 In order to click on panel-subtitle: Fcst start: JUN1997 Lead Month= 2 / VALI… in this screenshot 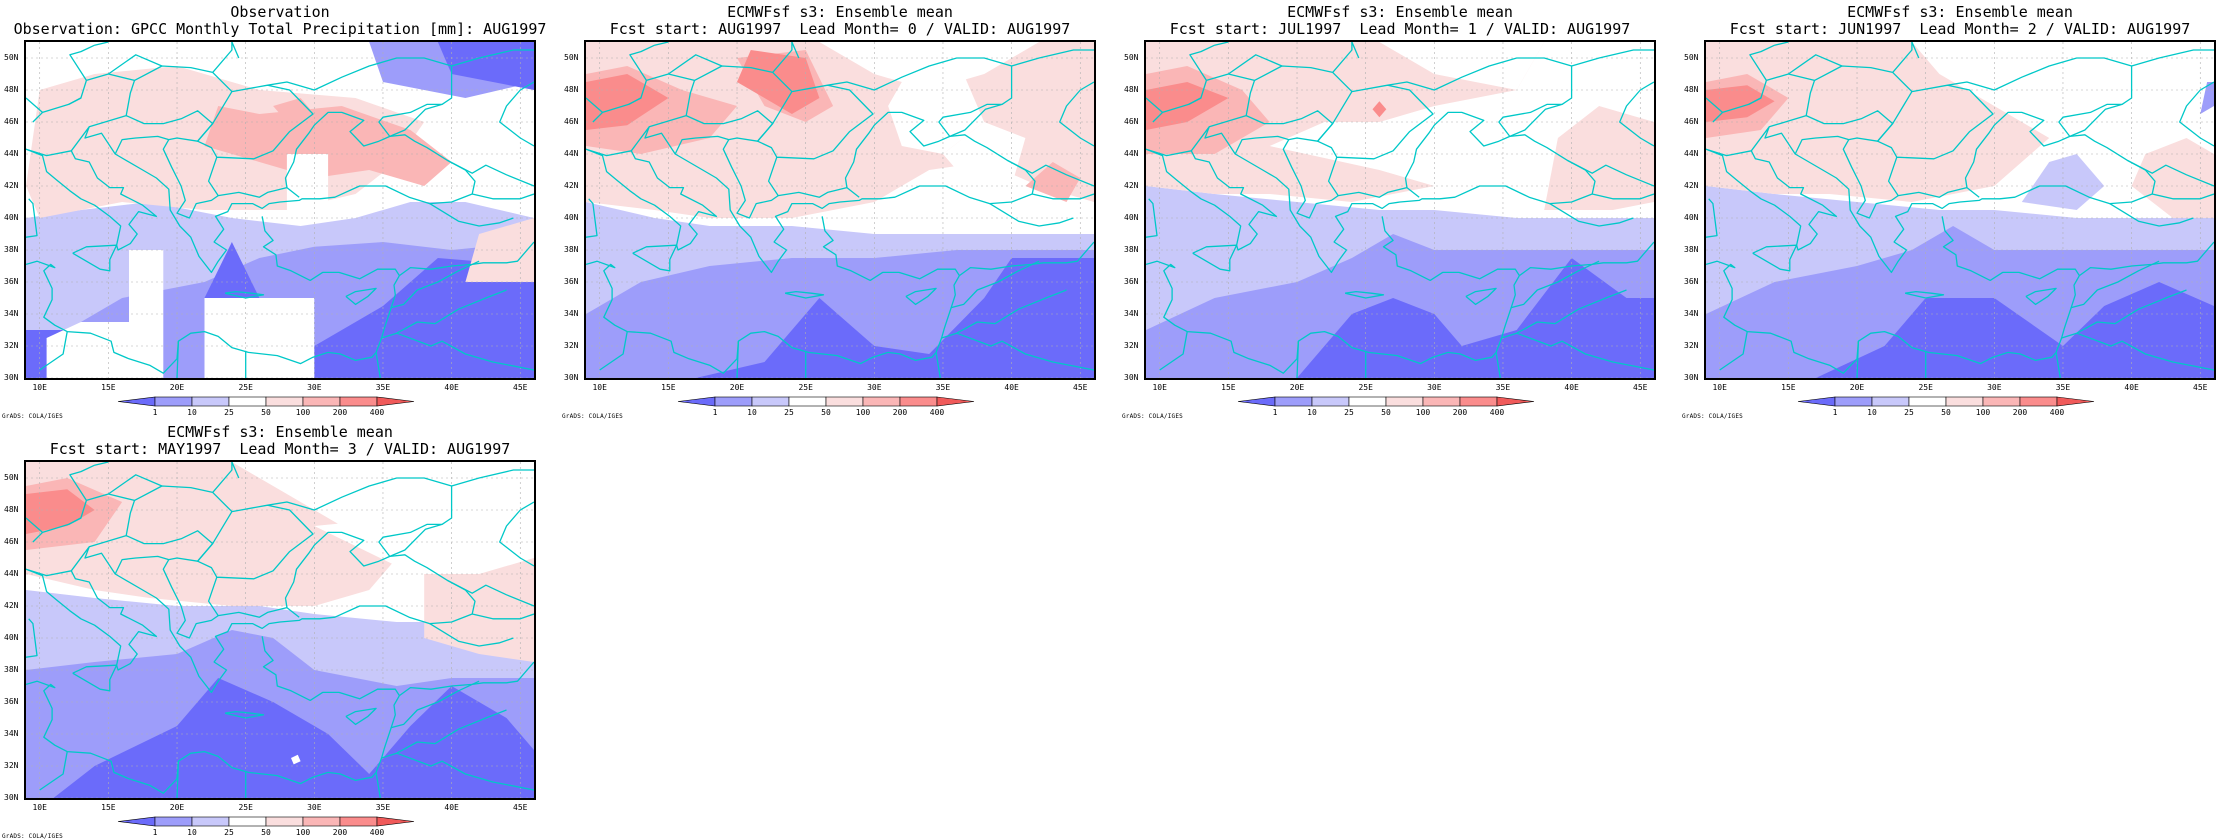, I will do `click(1960, 29)`.